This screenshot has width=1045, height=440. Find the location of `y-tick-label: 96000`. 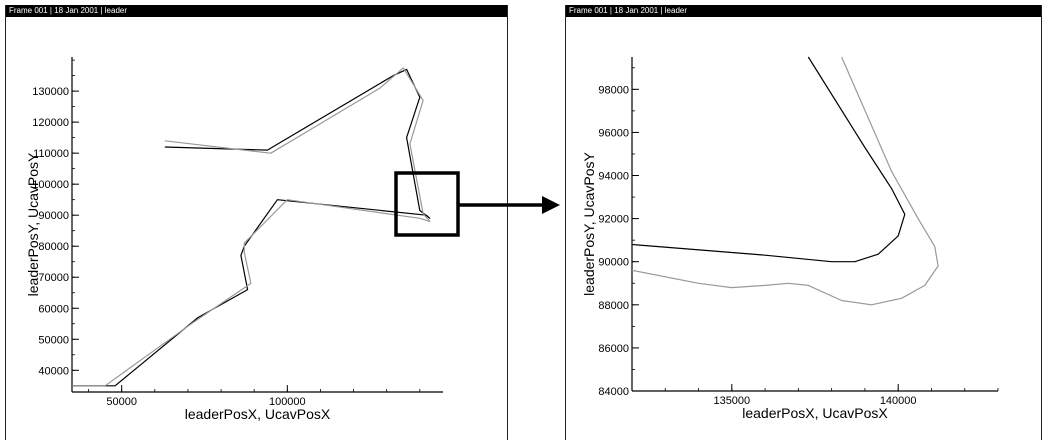

y-tick-label: 96000 is located at coordinates (613, 133).